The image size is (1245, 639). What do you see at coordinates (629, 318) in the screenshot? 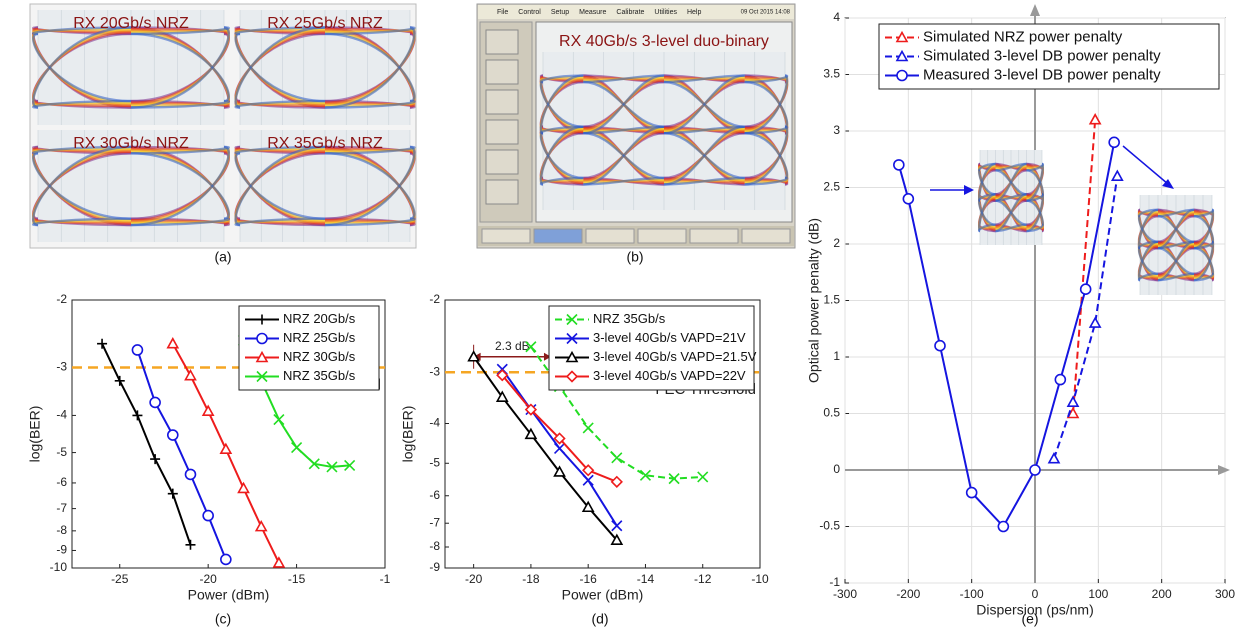
I see `legend-entry: NRZ 35Gb/s` at bounding box center [629, 318].